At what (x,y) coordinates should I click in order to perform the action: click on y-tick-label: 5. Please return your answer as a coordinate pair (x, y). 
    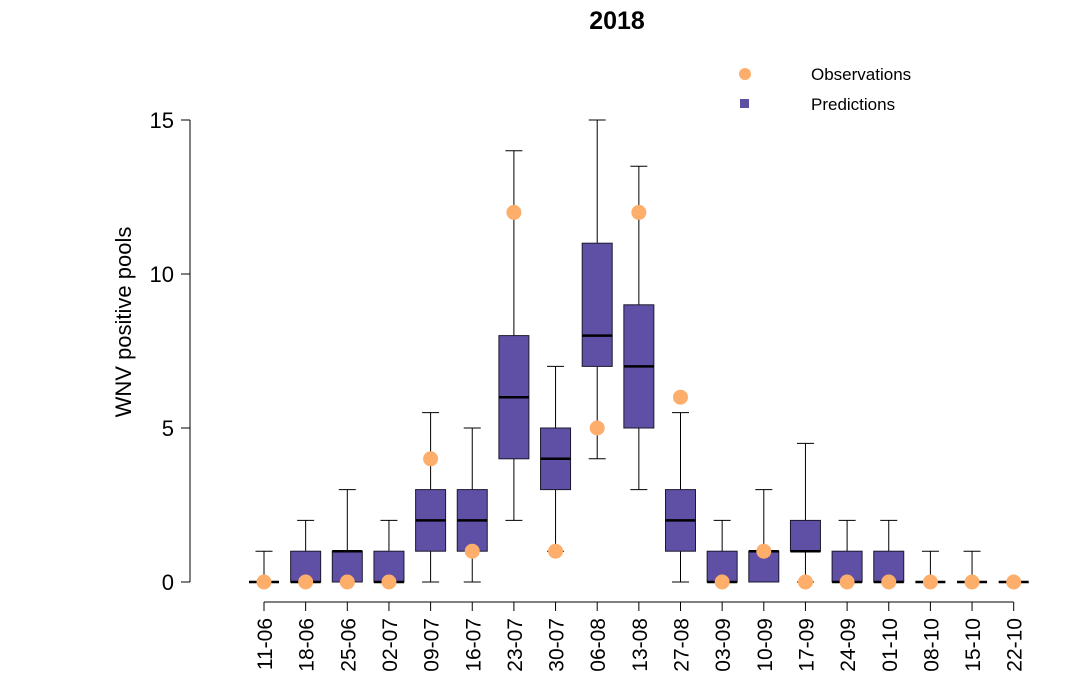
    Looking at the image, I should click on (168, 428).